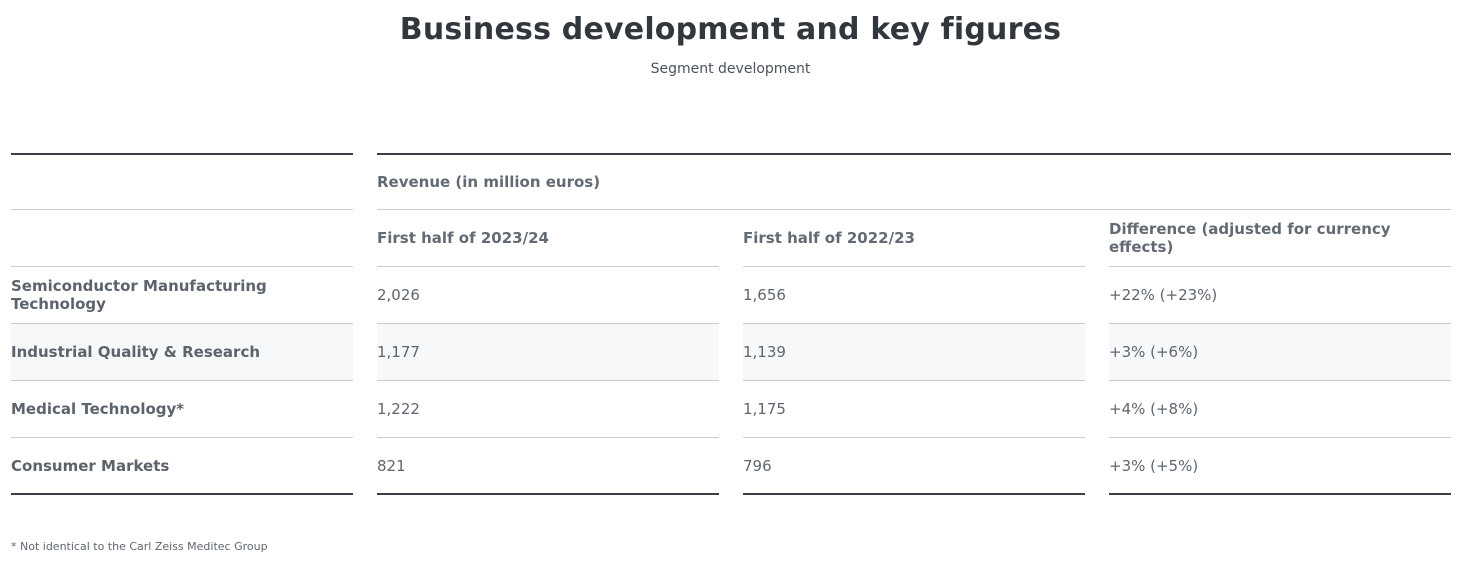  What do you see at coordinates (914, 295) in the screenshot?
I see `value-h1-2022-23: 1,656` at bounding box center [914, 295].